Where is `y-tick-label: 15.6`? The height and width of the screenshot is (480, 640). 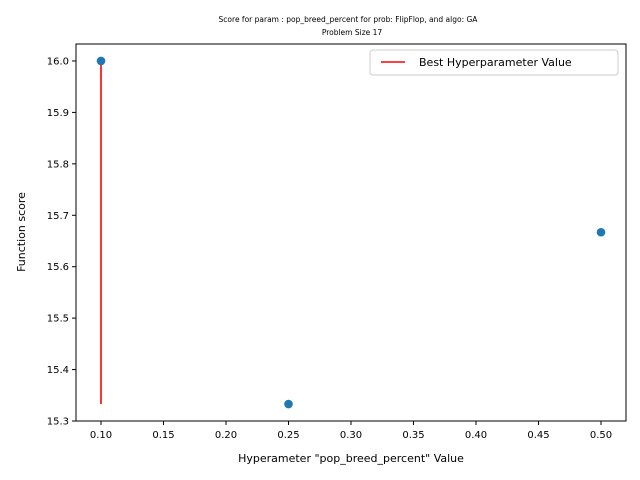
y-tick-label: 15.6 is located at coordinates (58, 267).